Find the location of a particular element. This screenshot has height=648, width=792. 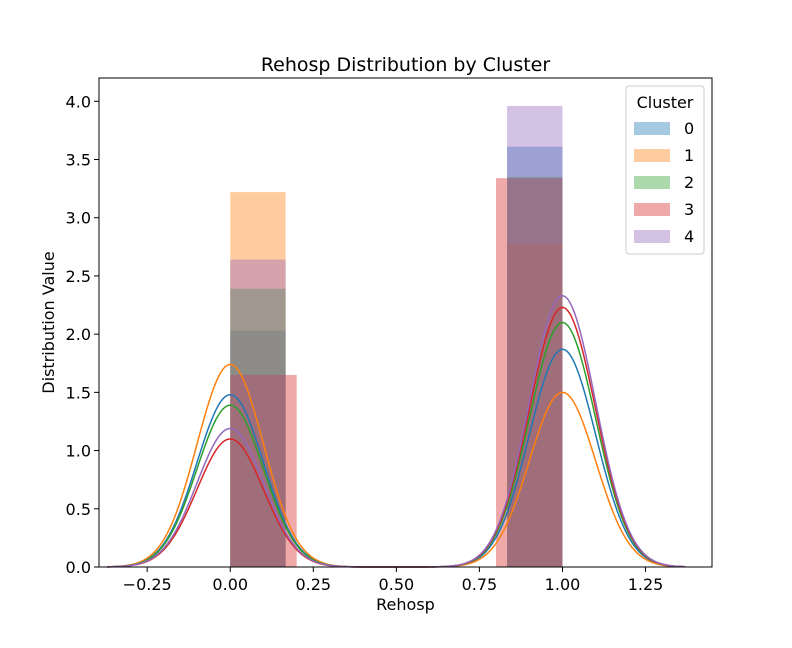

legend: Cluster 0 1 2 3 4 is located at coordinates (665, 170).